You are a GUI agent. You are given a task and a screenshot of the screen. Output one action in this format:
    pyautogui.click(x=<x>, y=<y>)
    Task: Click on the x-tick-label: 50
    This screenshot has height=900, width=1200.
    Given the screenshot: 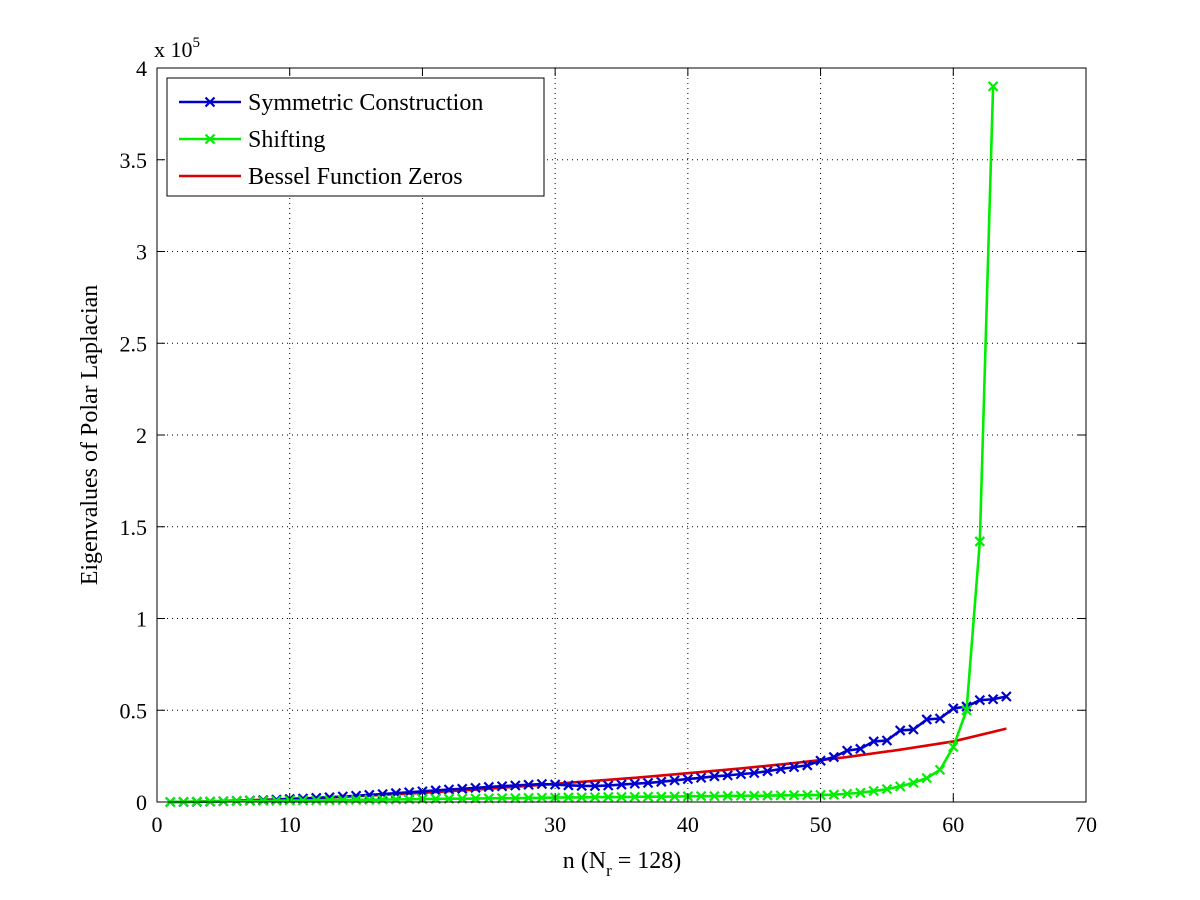 What is the action you would take?
    pyautogui.click(x=821, y=824)
    